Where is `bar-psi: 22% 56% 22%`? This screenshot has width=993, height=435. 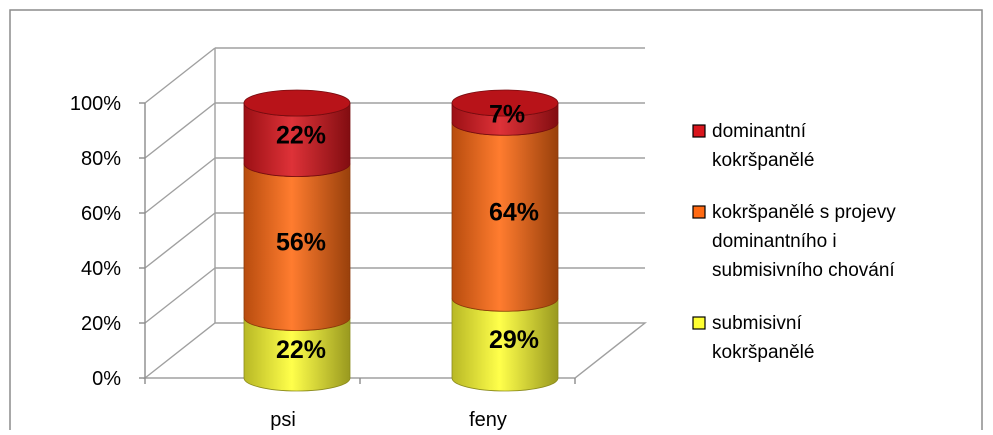
bar-psi: 22% 56% 22% is located at coordinates (297, 240).